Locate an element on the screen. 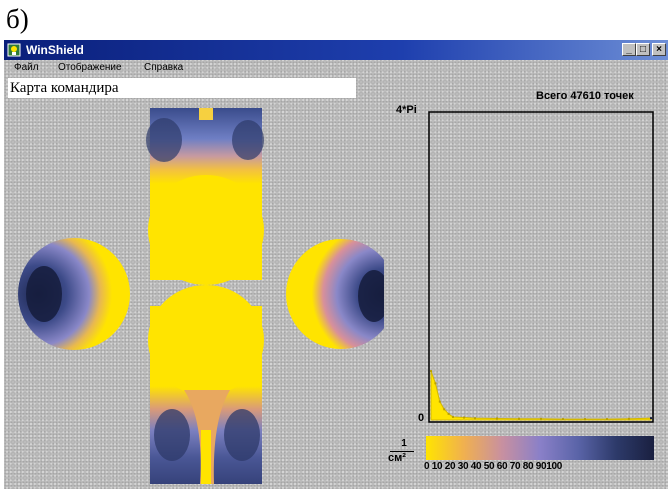  map-top-panel is located at coordinates (205, 196).